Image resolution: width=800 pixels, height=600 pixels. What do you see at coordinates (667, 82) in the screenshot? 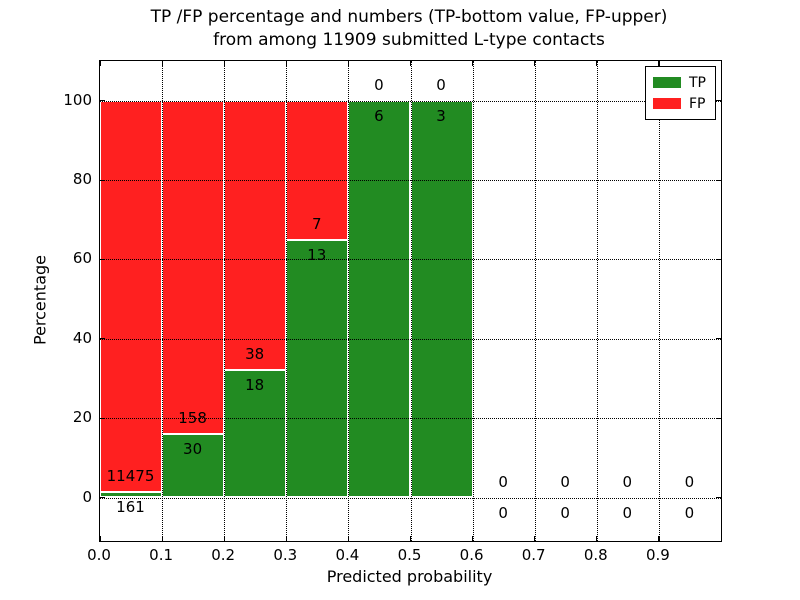
I see `tp-color-swatch` at bounding box center [667, 82].